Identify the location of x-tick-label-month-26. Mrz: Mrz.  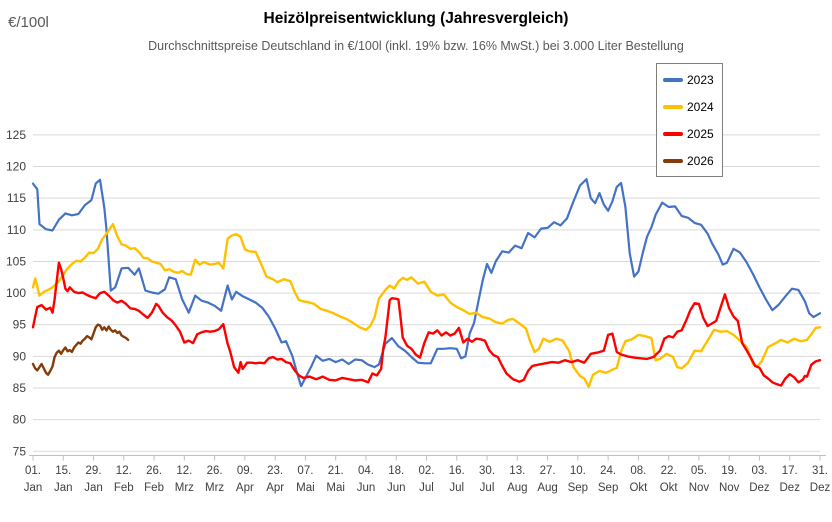
(214, 488).